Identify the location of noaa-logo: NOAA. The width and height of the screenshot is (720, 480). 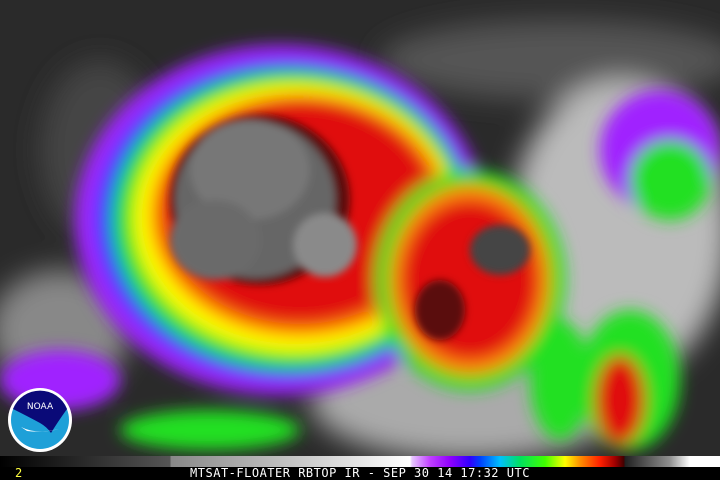
(40, 420).